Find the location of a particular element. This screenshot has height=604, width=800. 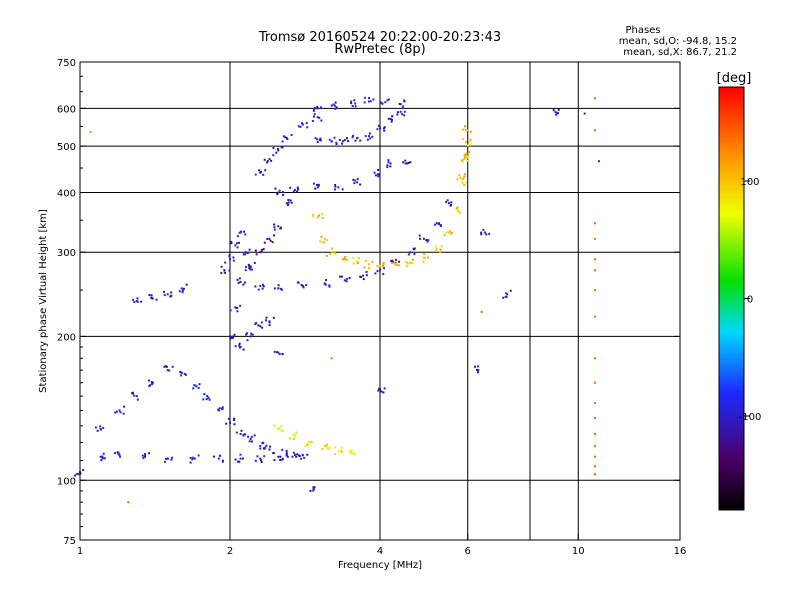

y-tick-label: 600 is located at coordinates (66, 109).